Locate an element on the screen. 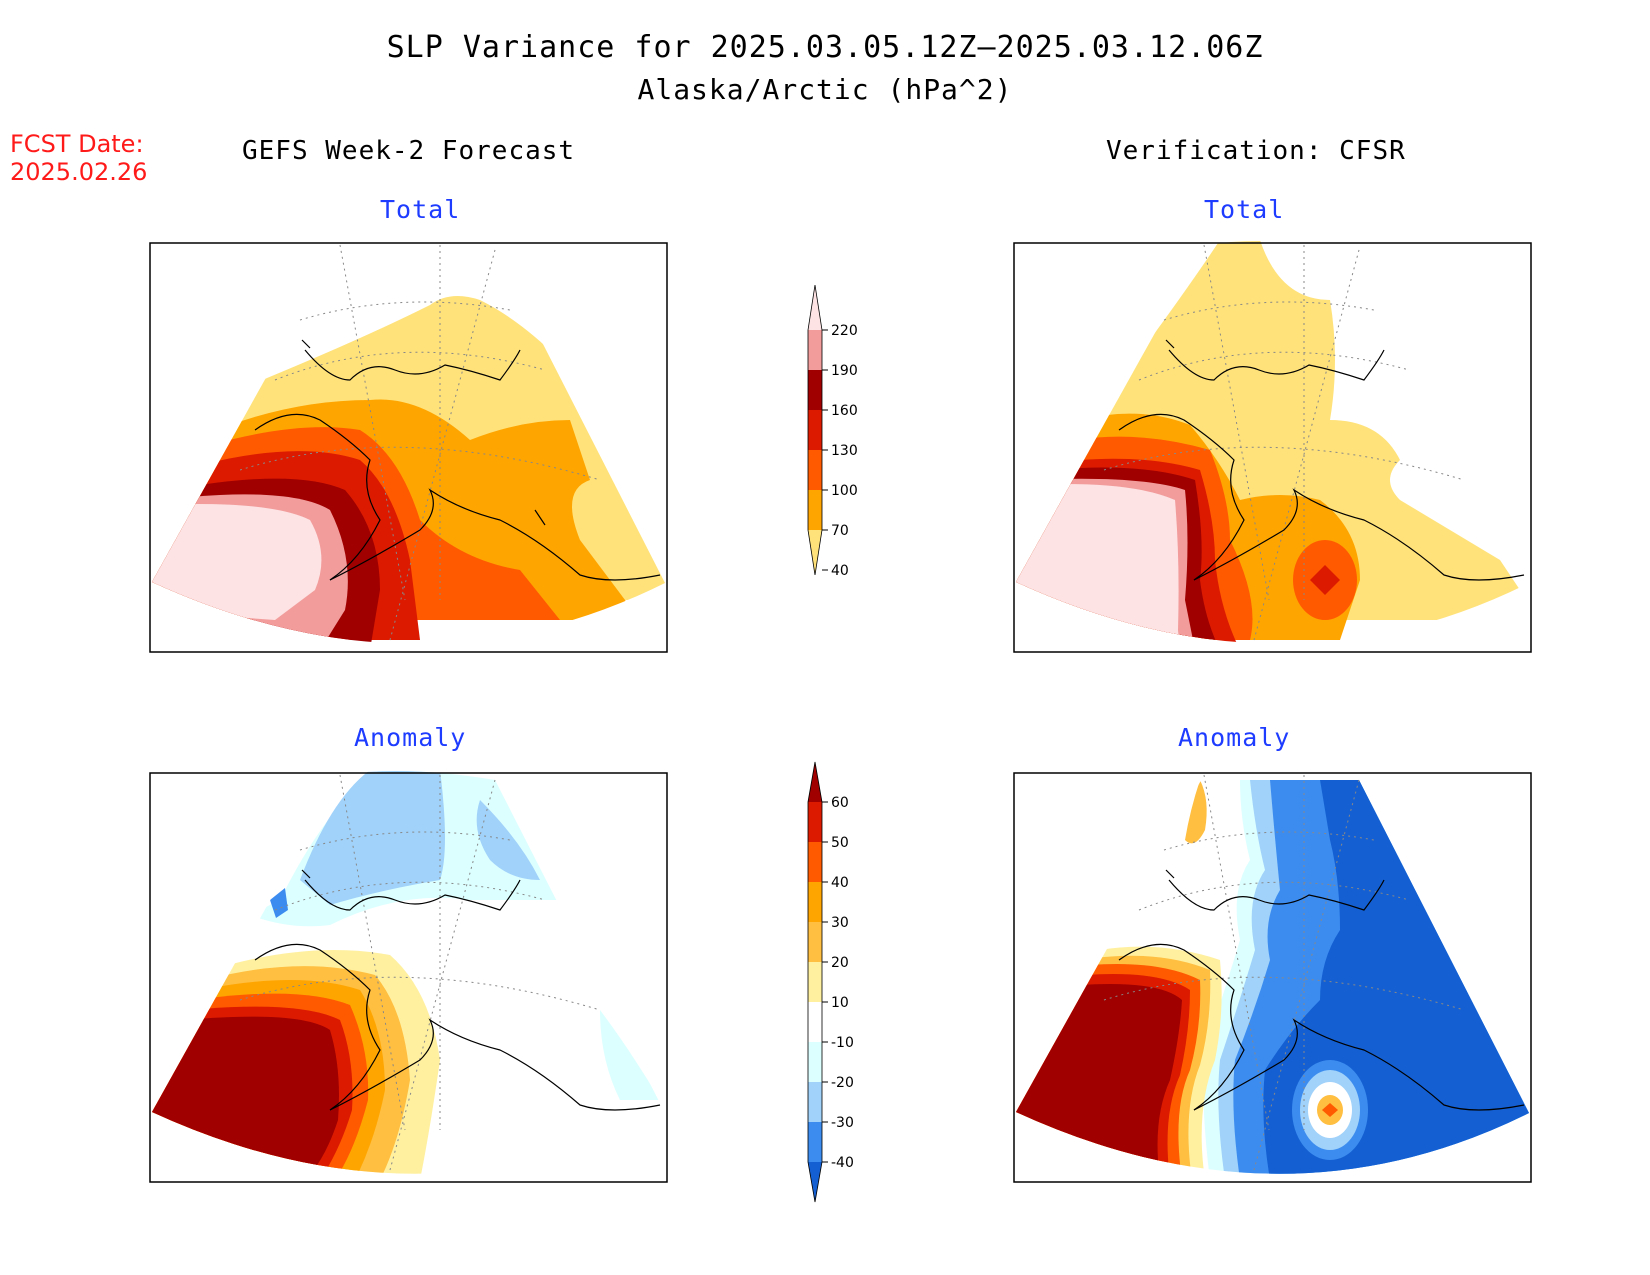  gefs-column-header: GEFS Week-2 Forecast is located at coordinates (409, 151).